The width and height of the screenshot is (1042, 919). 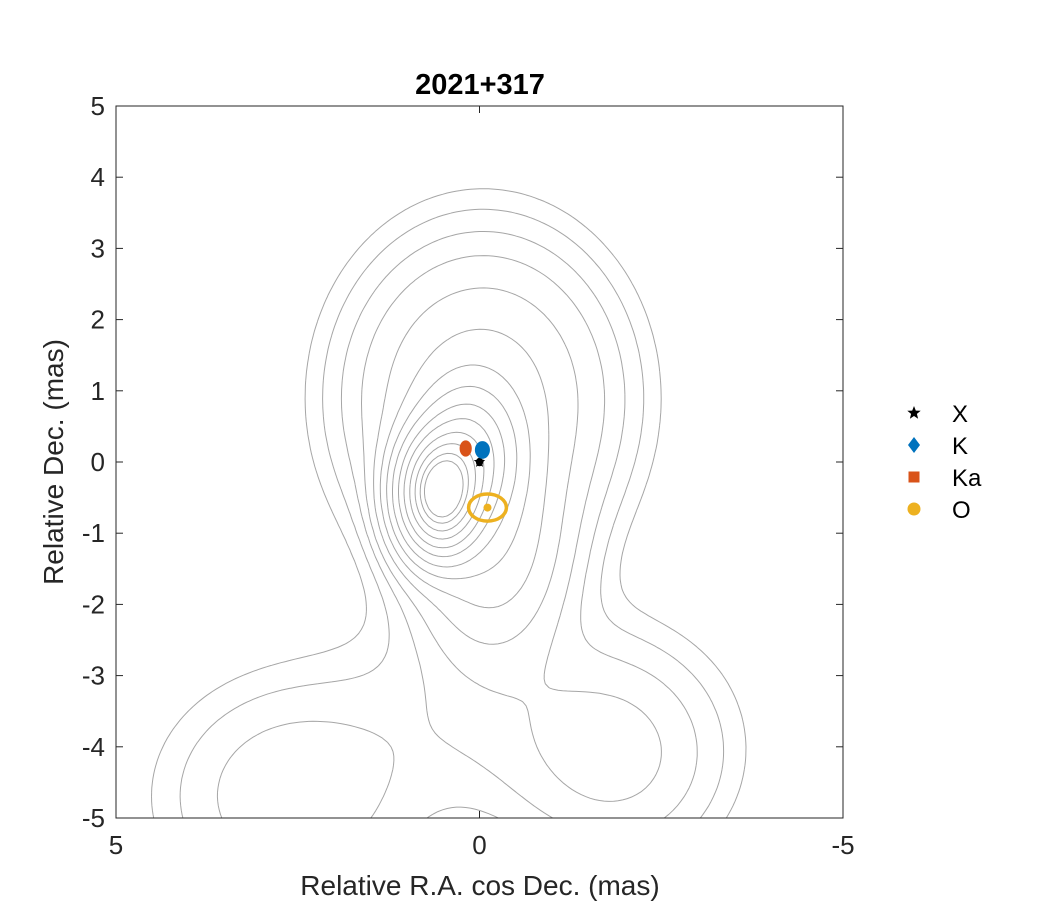 What do you see at coordinates (93, 676) in the screenshot?
I see `y-tick-label: -3` at bounding box center [93, 676].